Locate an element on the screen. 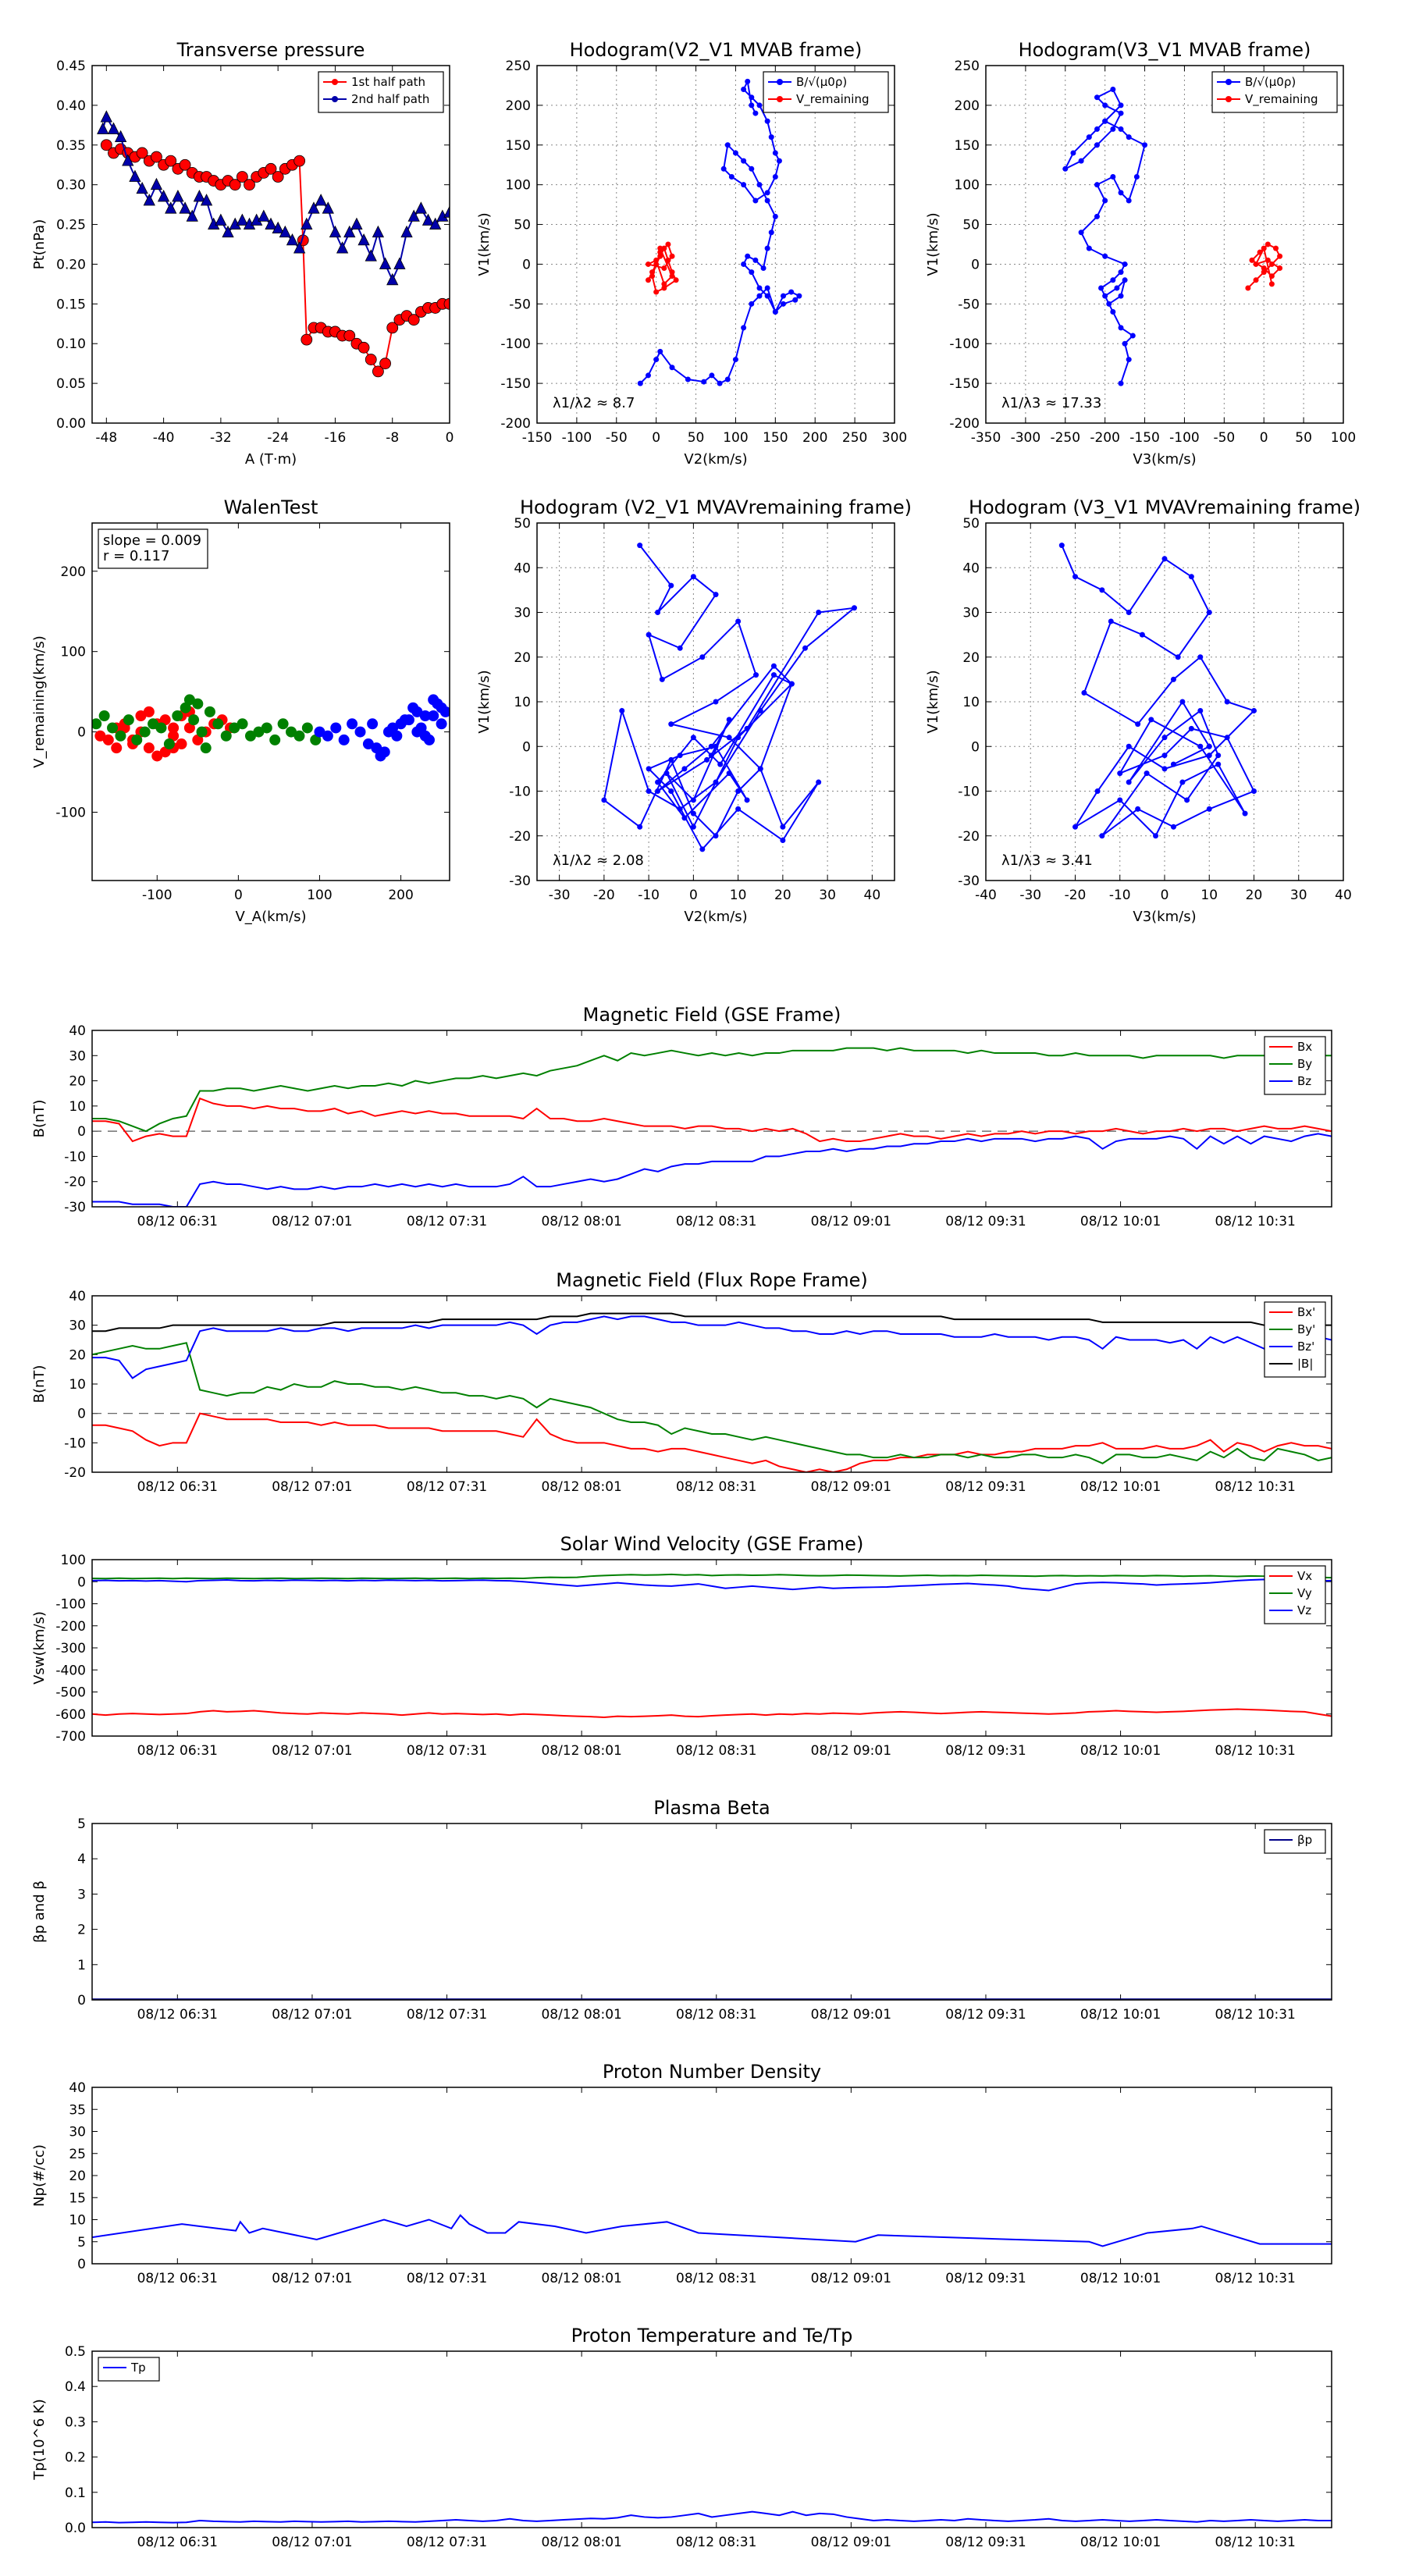 The width and height of the screenshot is (1405, 2576). panel-title: WalenTest is located at coordinates (271, 507).